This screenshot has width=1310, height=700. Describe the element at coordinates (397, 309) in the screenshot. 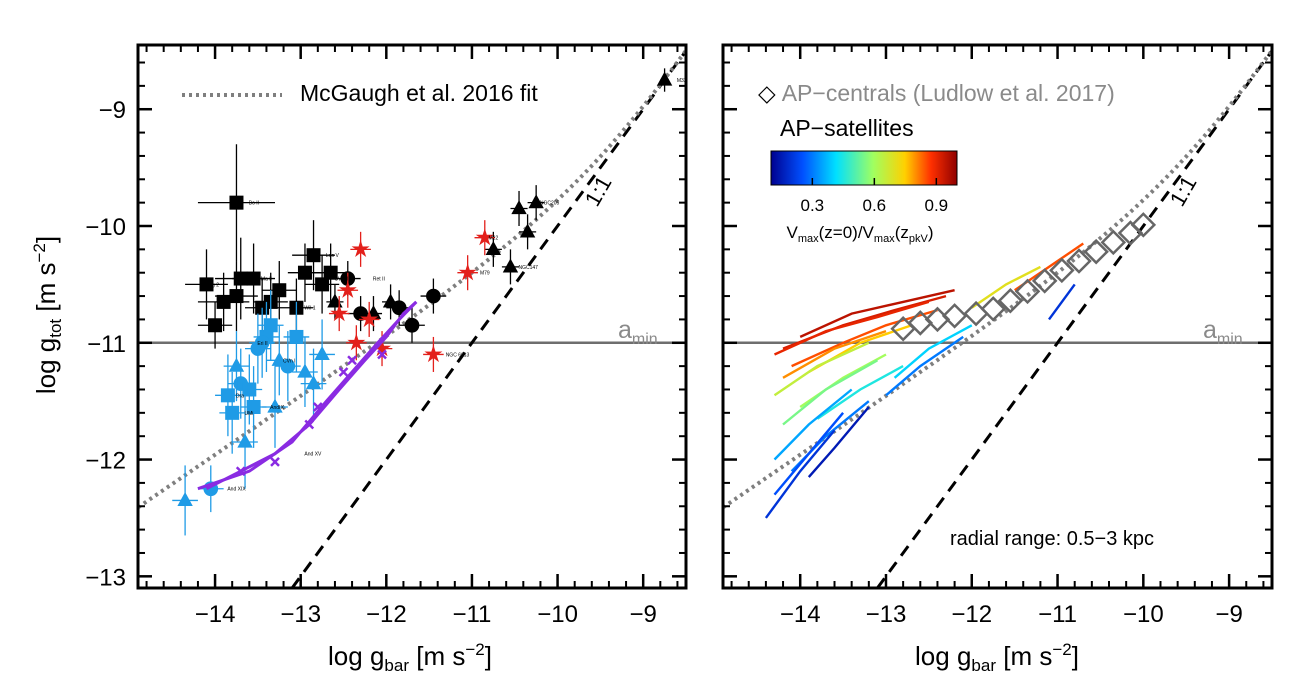

I see `point-label: M2` at that location.